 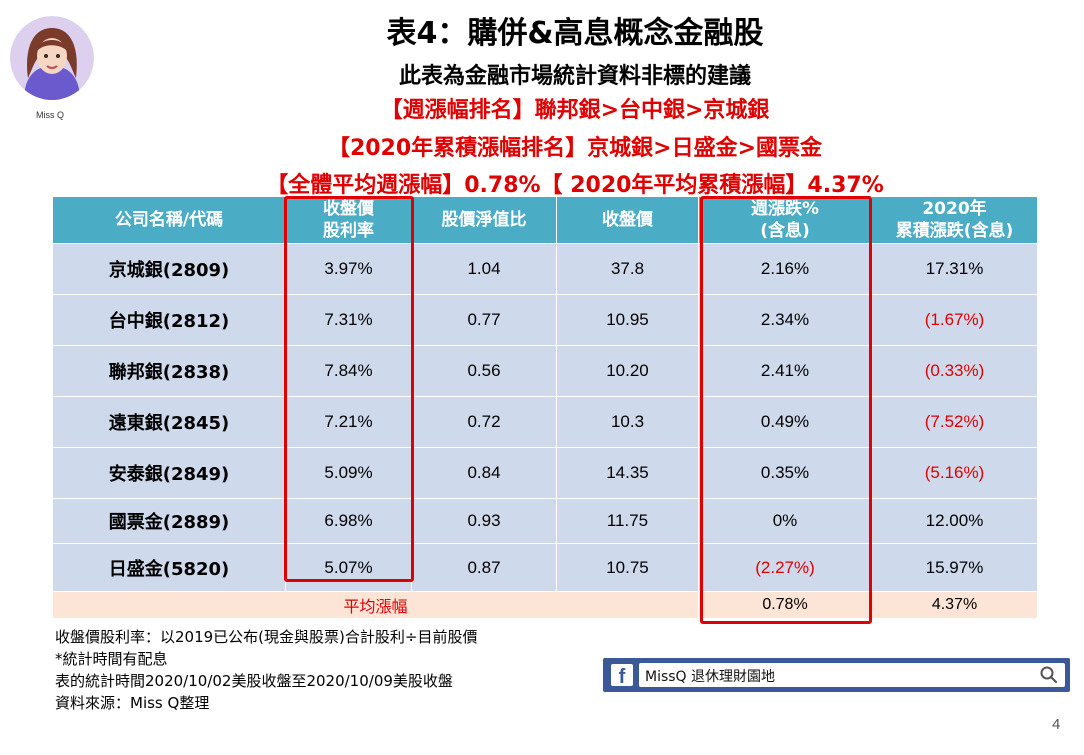 I want to click on table-cell: 0.77, so click(x=484, y=320).